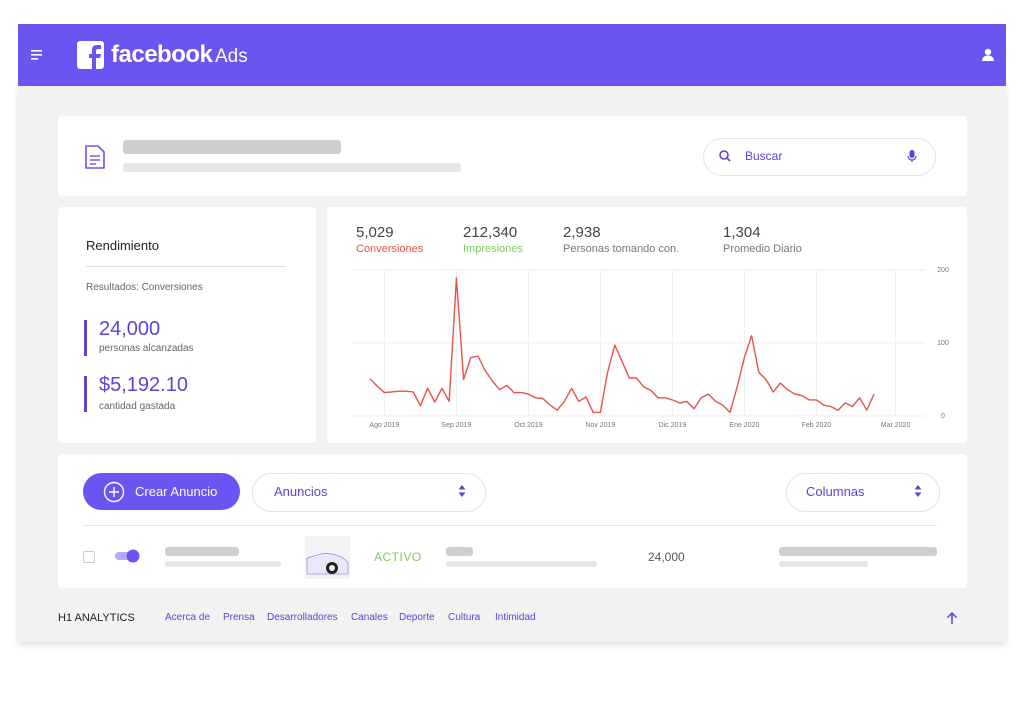 This screenshot has height=710, width=1024. Describe the element at coordinates (301, 491) in the screenshot. I see `filter-label: Anuncios` at that location.